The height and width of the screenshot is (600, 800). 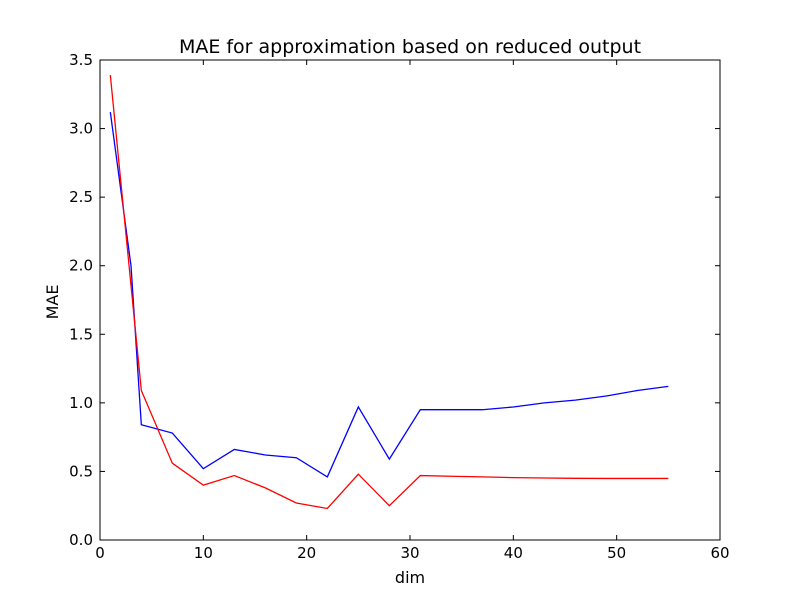 I want to click on x-tick-label: 0, so click(x=100, y=553).